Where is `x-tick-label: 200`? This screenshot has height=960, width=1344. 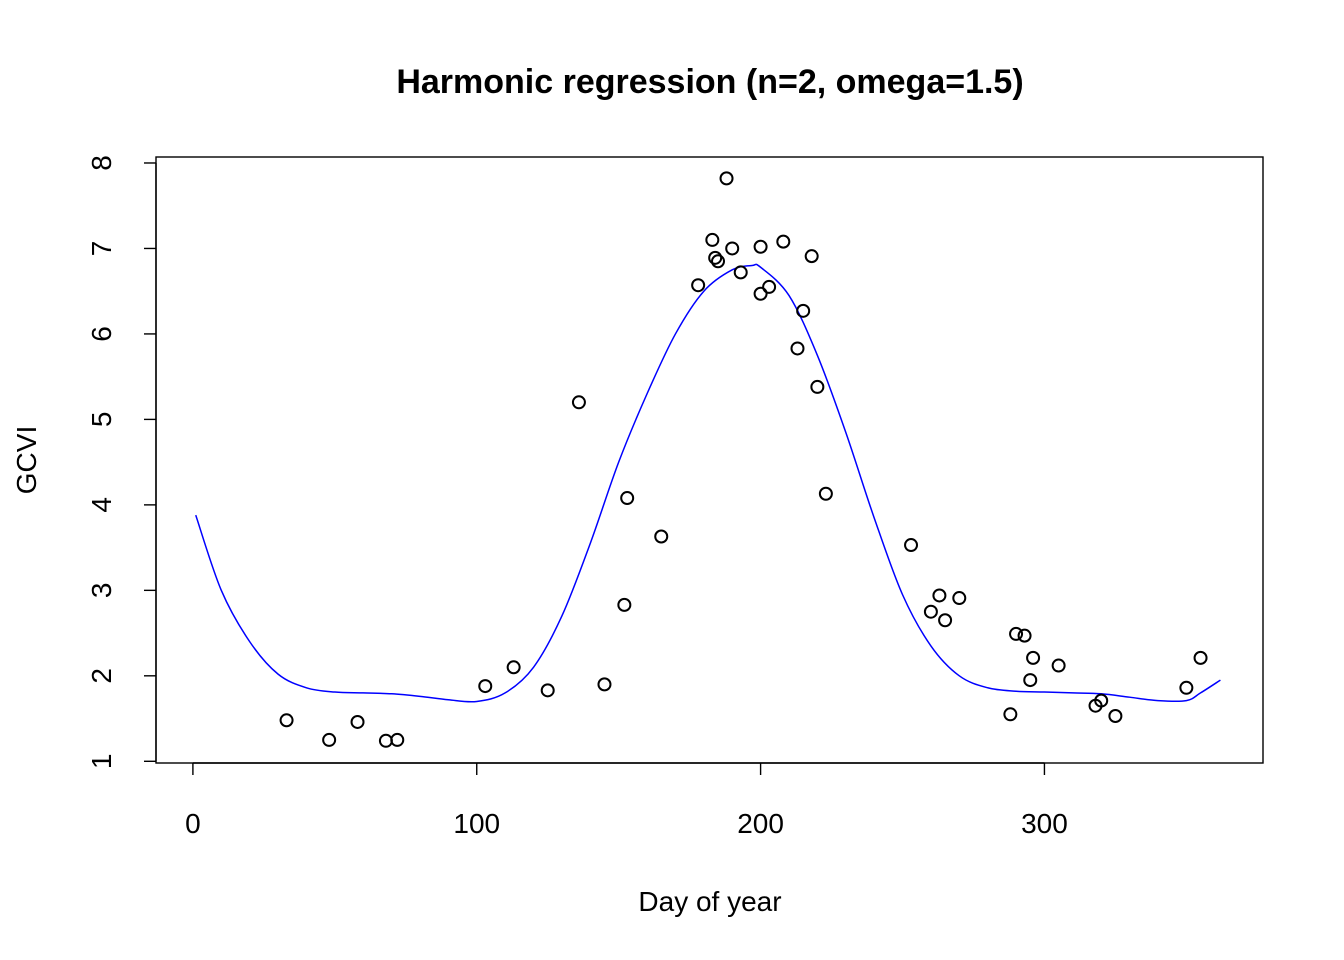 x-tick-label: 200 is located at coordinates (760, 823).